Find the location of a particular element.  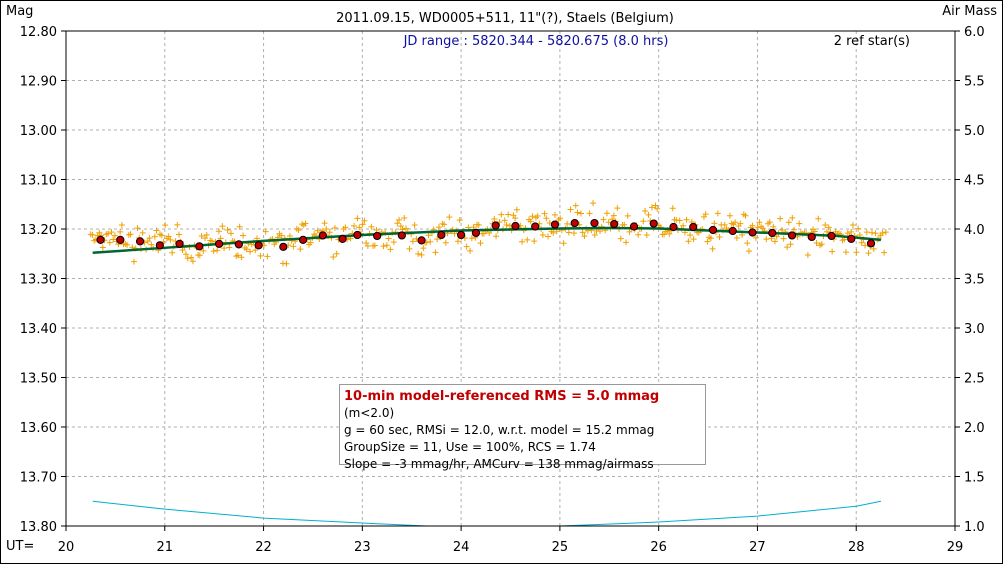

y-tick-label: 13.60 is located at coordinates (38, 428).